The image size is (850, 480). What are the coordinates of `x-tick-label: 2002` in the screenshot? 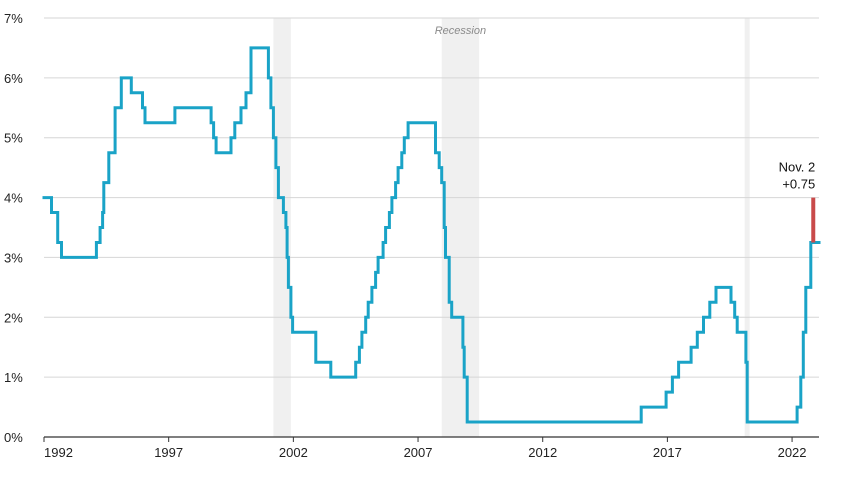 It's located at (293, 452).